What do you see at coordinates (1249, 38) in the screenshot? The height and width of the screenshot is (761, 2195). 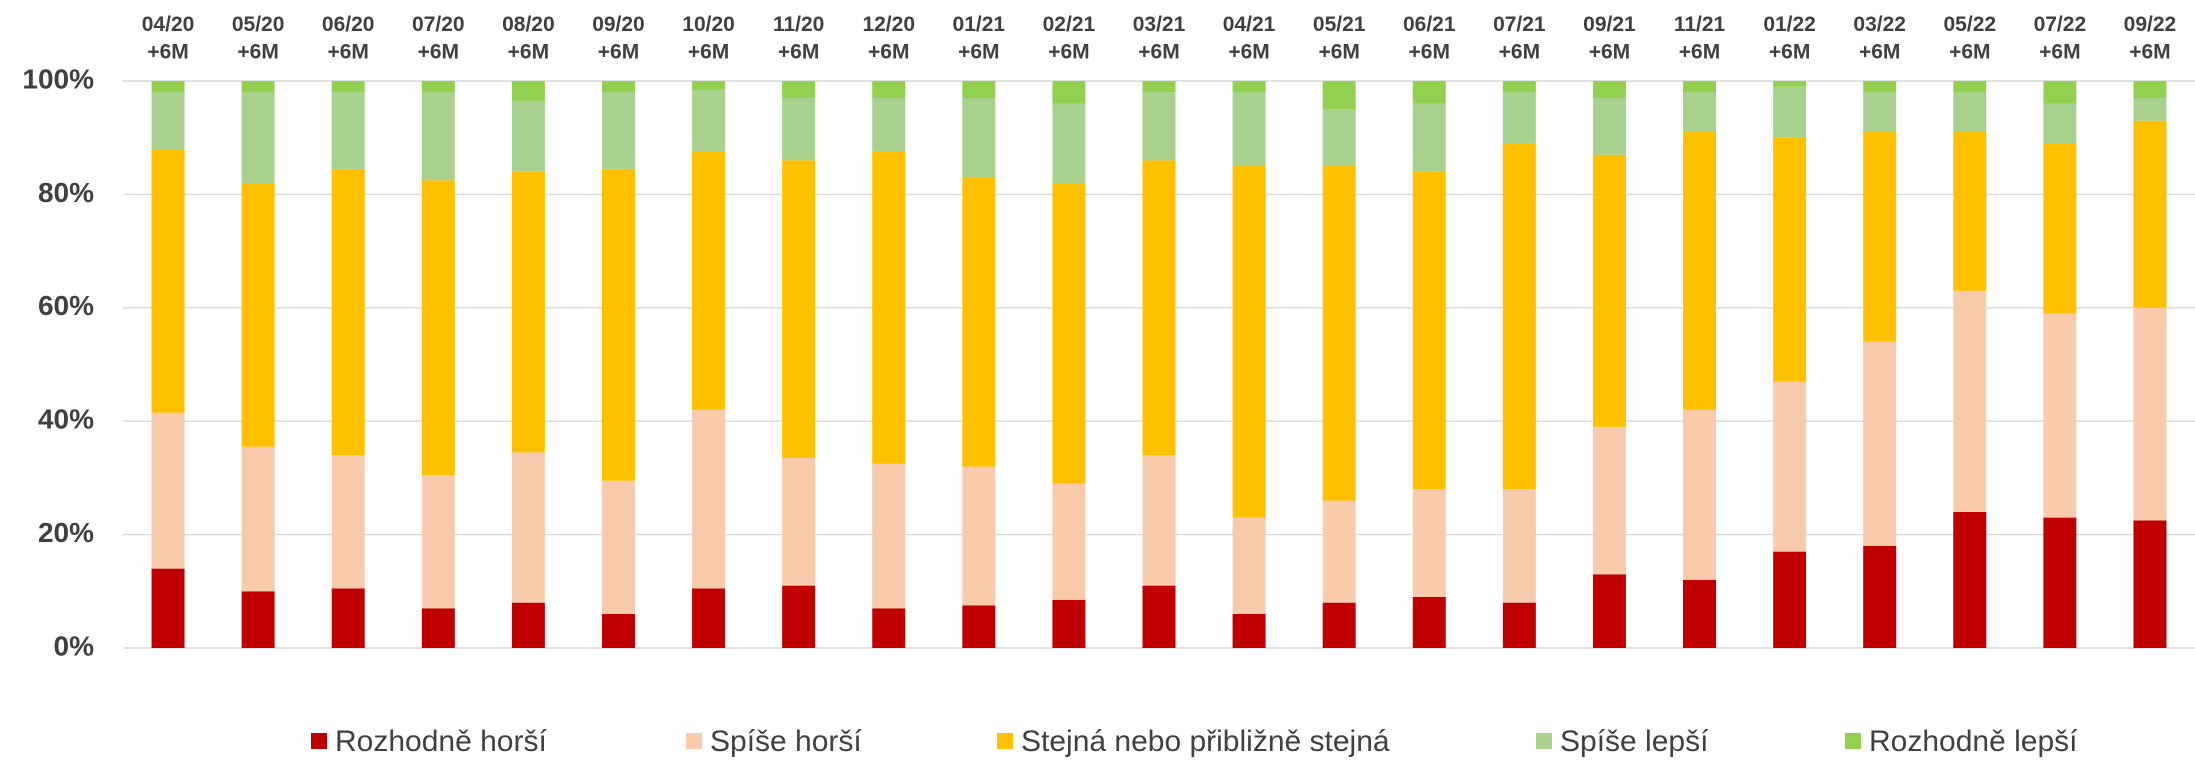 I see `x-tick-label: 04/21 +6M` at bounding box center [1249, 38].